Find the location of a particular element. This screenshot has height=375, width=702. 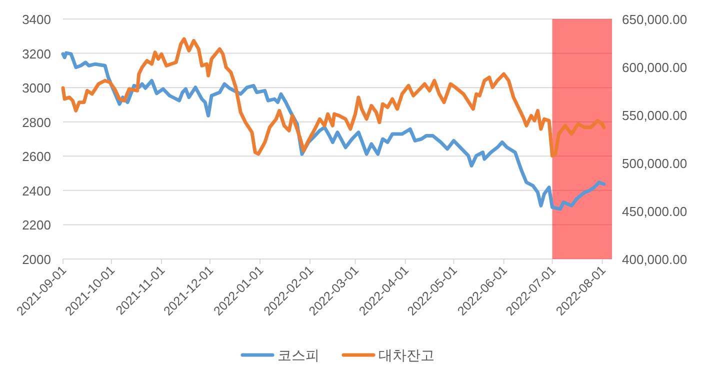

y-tick-label: 2800 is located at coordinates (36, 122).